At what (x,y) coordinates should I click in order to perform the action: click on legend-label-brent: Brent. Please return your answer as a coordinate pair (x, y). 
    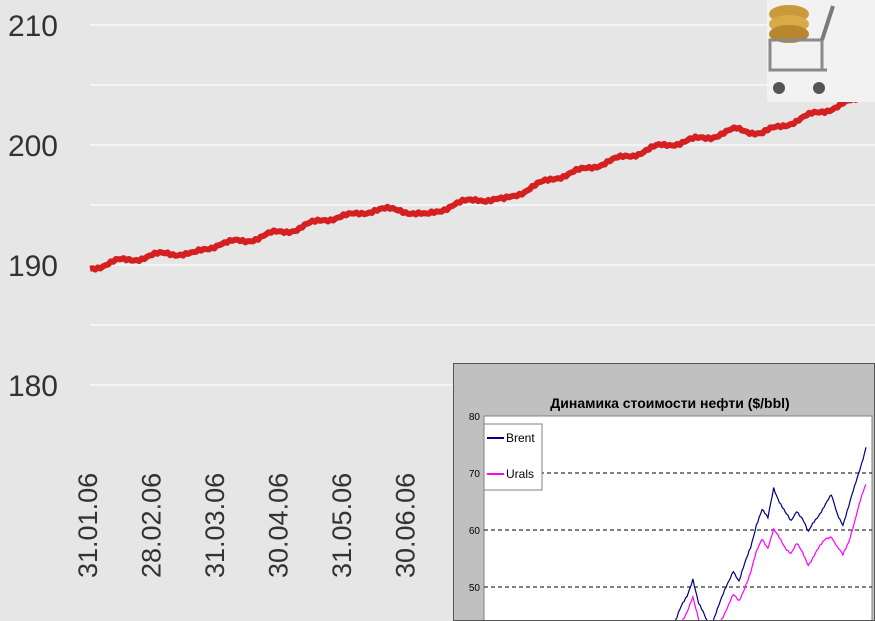
    Looking at the image, I should click on (520, 438).